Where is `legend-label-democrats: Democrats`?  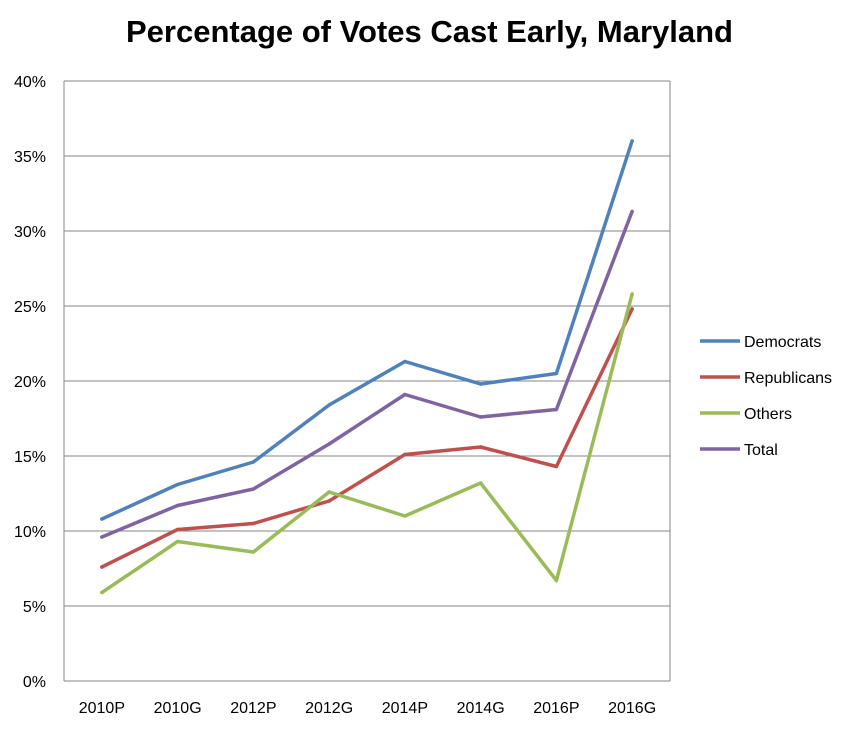 legend-label-democrats: Democrats is located at coordinates (782, 342).